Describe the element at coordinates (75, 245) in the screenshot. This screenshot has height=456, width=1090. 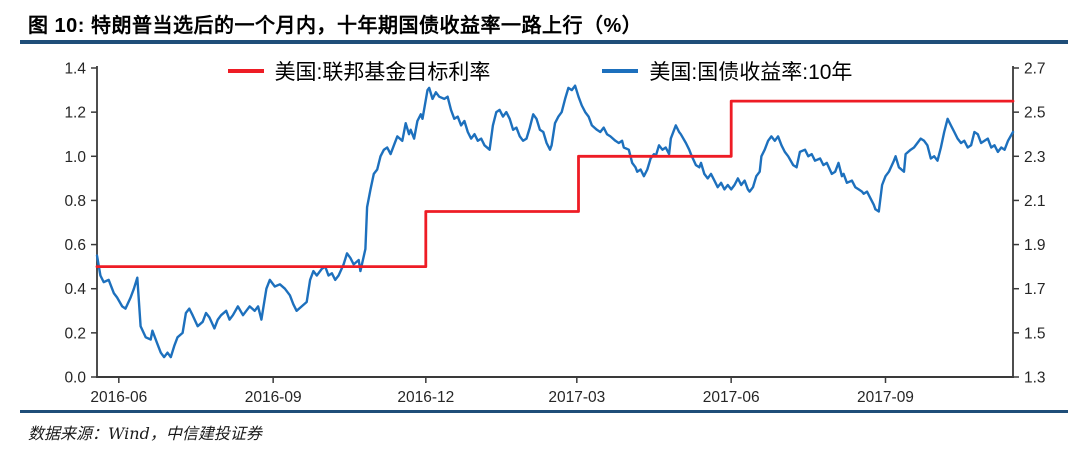
I see `y-tick-label-left: 0.6` at that location.